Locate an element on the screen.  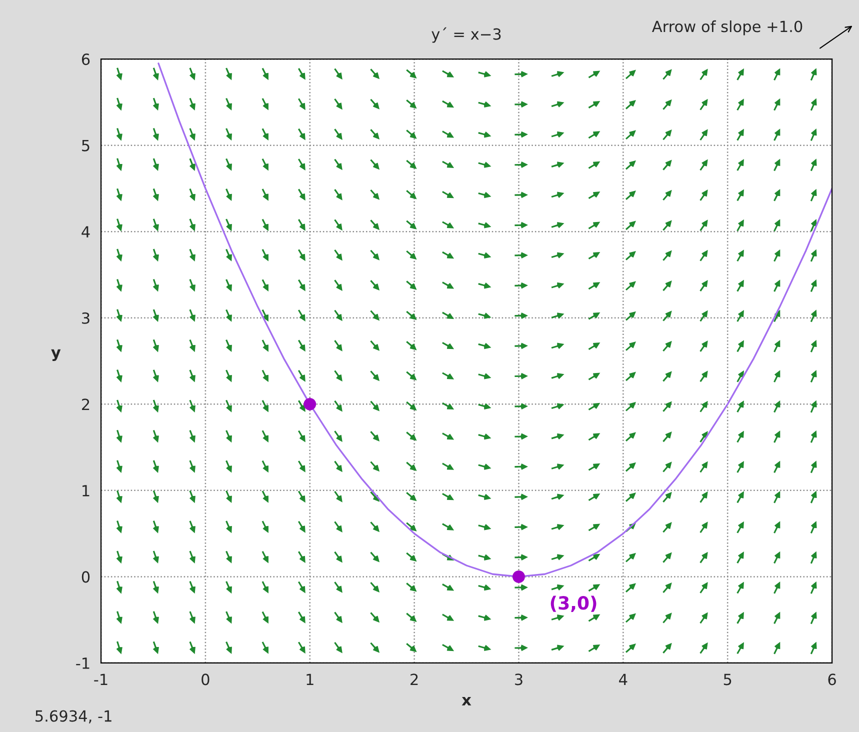
x-tick-label: 2 is located at coordinates (414, 679).